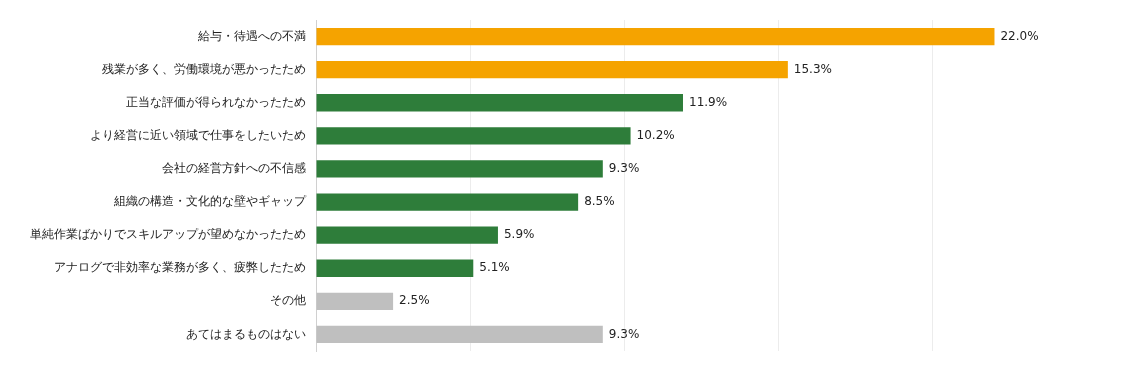  I want to click on data-label: 8.5%, so click(599, 201).